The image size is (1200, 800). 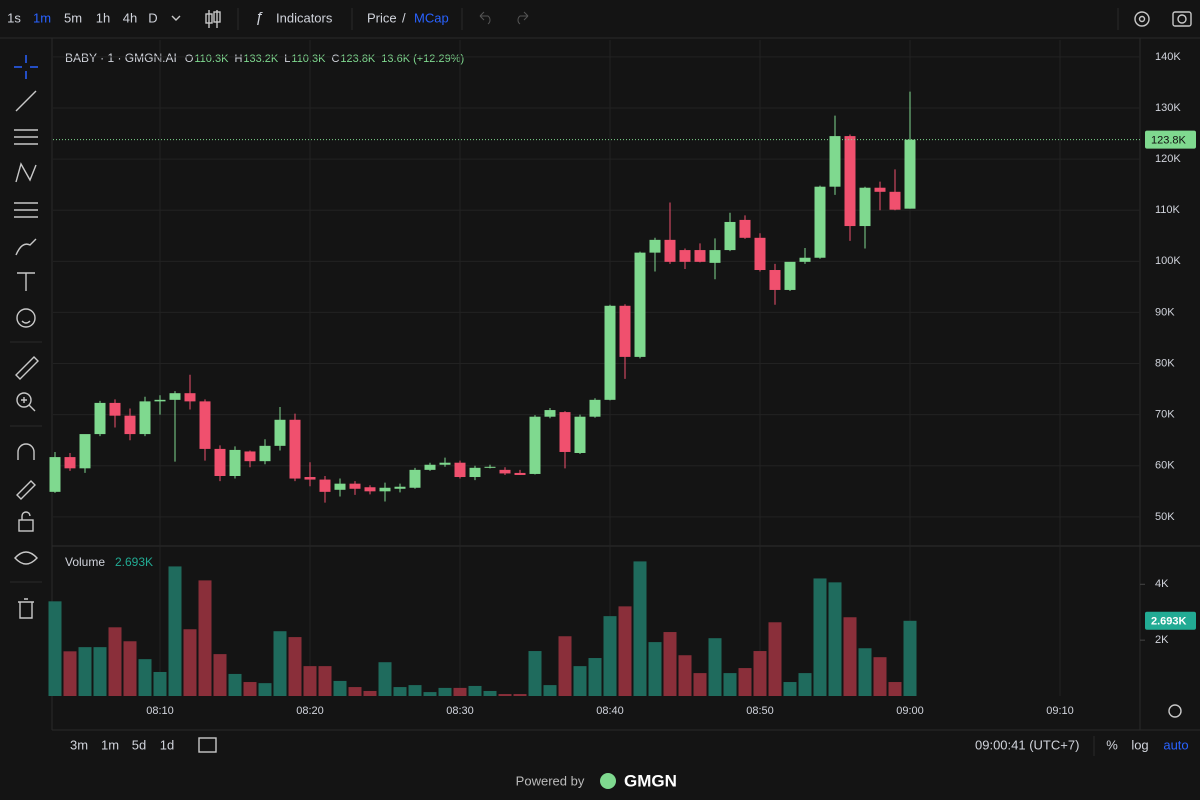 I want to click on mcap-toggle: MCap, so click(x=431, y=17).